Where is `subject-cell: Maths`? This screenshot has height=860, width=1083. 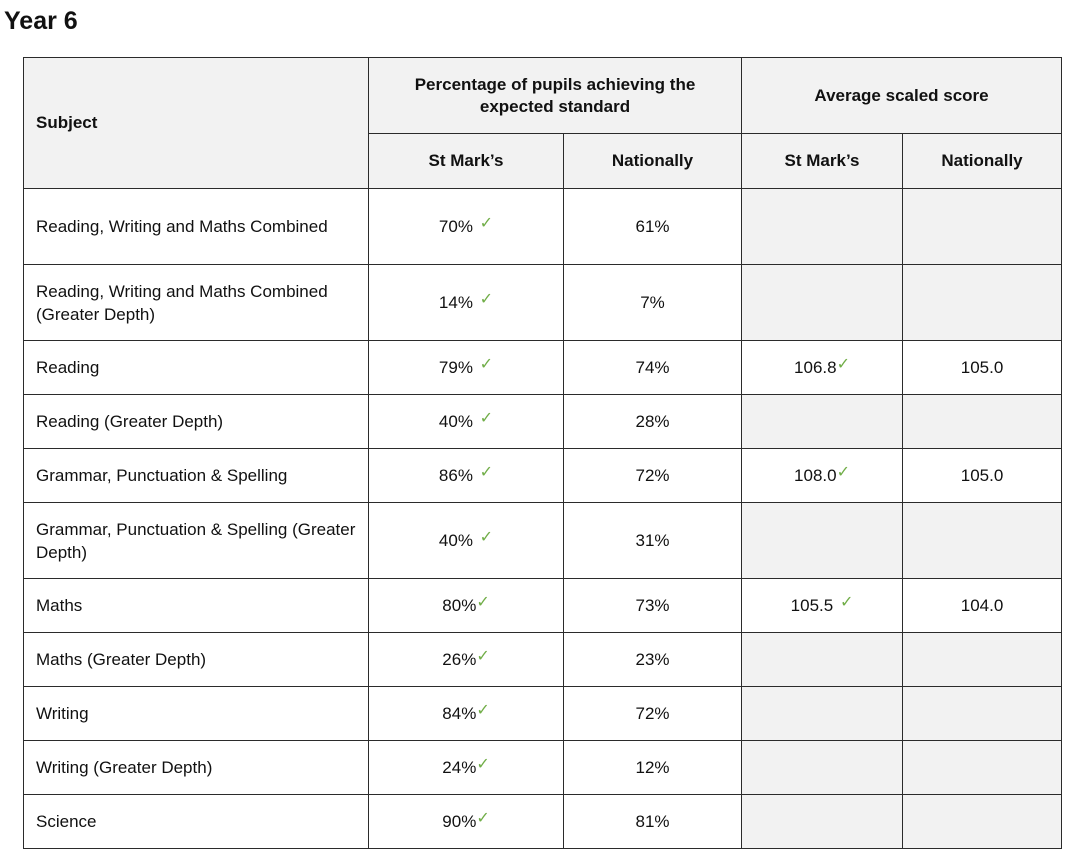
subject-cell: Maths is located at coordinates (196, 605).